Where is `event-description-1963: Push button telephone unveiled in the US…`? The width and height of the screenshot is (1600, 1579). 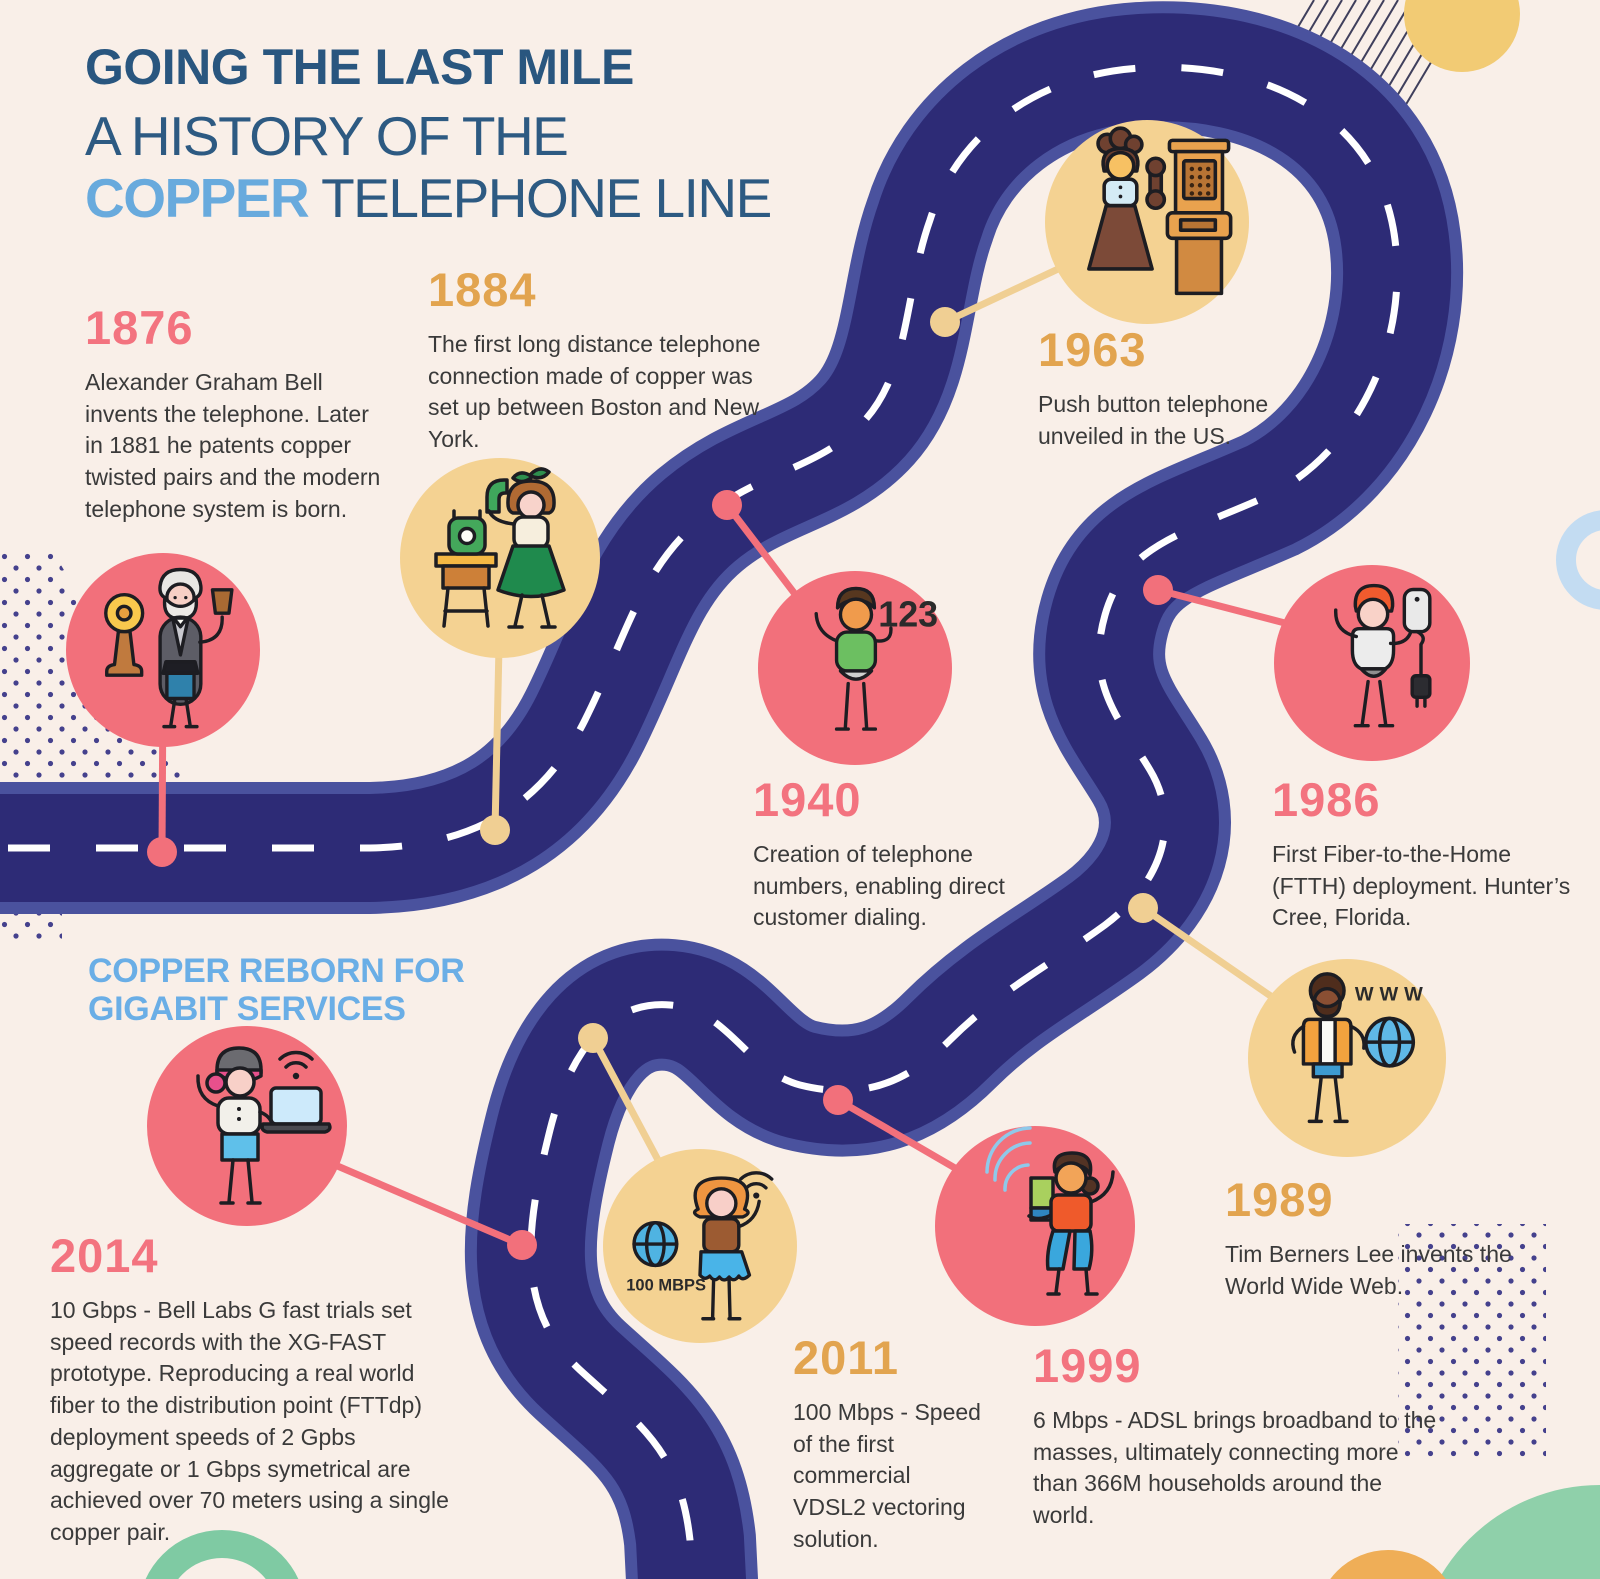 event-description-1963: Push button telephone unveiled in the US… is located at coordinates (1153, 420).